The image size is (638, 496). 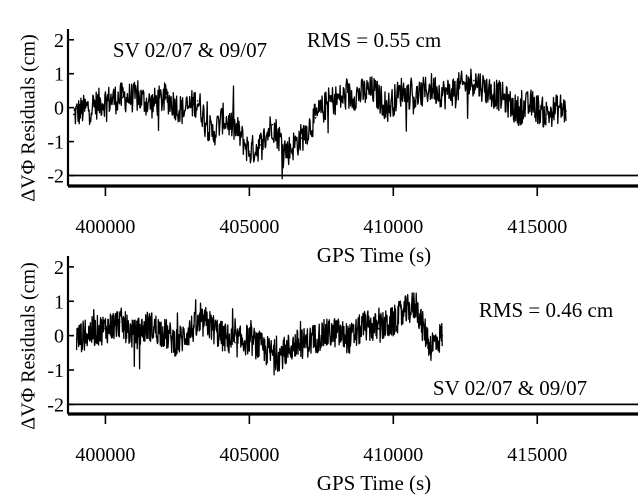 What do you see at coordinates (546, 310) in the screenshot?
I see `rms-annotation: RMS = 0.46 cm` at bounding box center [546, 310].